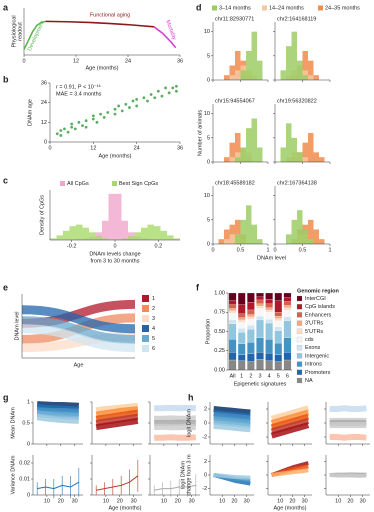  Describe the element at coordinates (13, 423) in the screenshot. I see `y-axis-label: Mean DNAm` at that location.